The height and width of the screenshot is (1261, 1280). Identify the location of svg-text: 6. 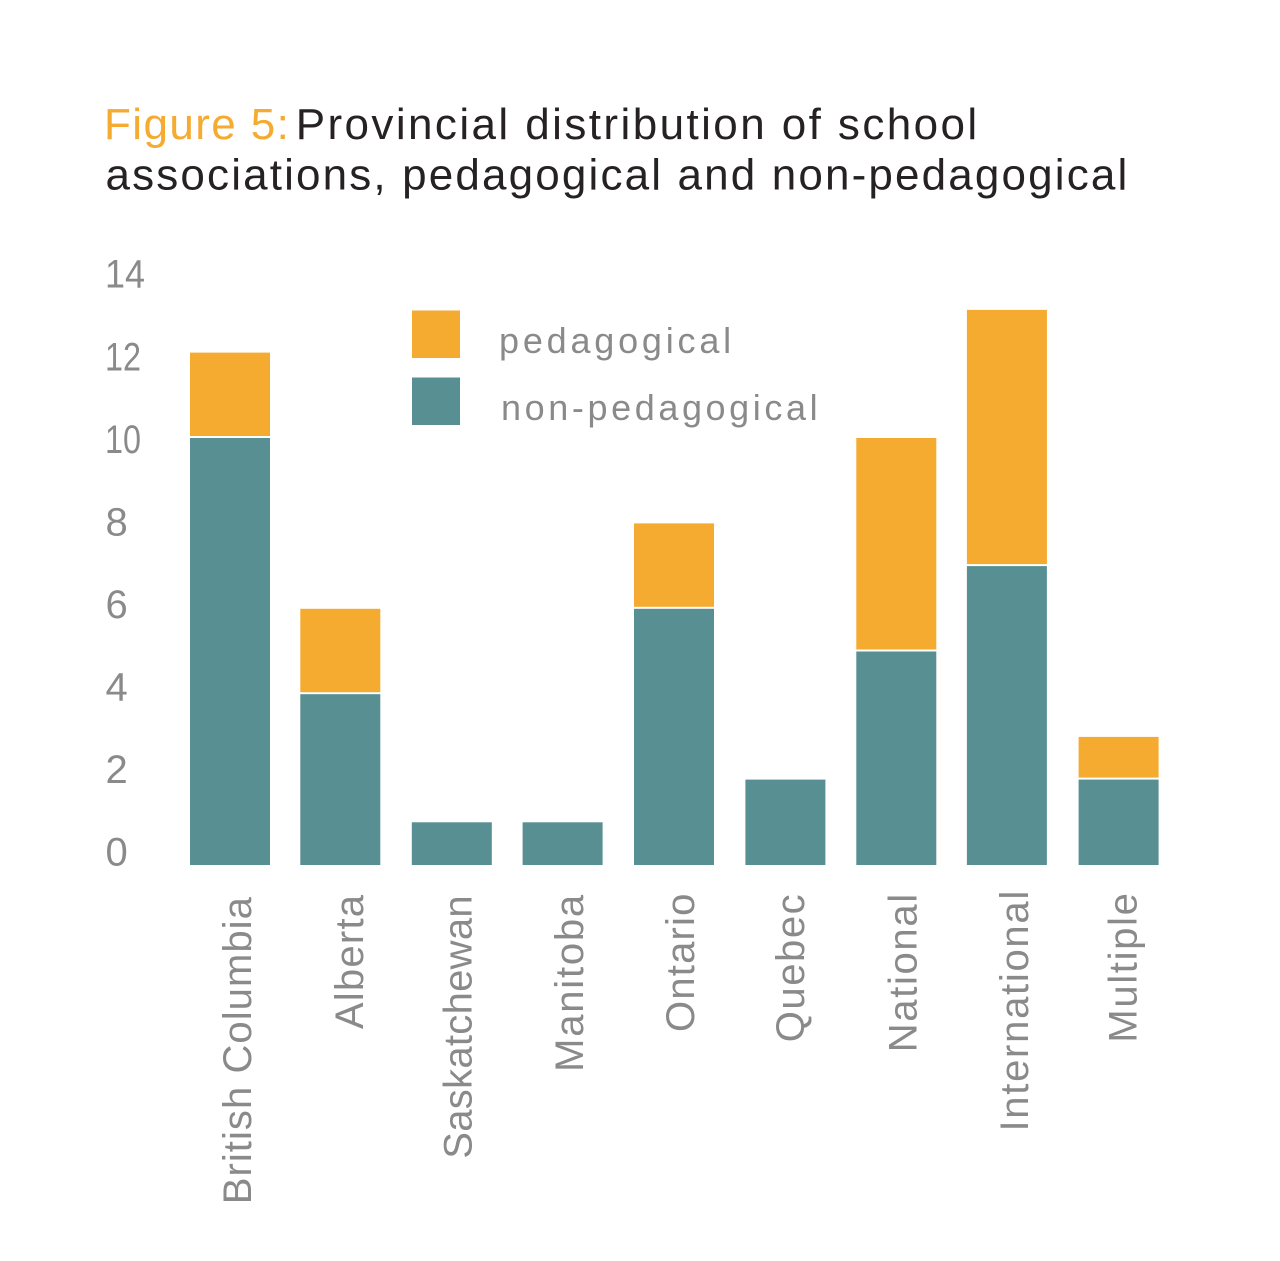
(117, 605).